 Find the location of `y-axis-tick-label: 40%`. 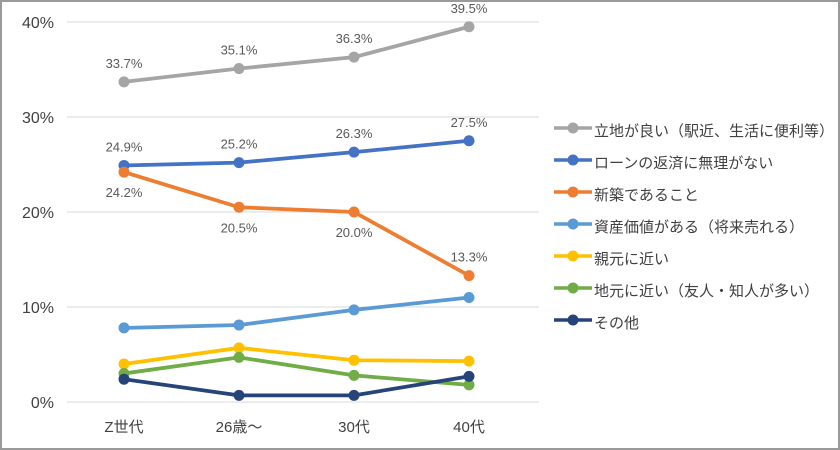

y-axis-tick-label: 40% is located at coordinates (38, 23).